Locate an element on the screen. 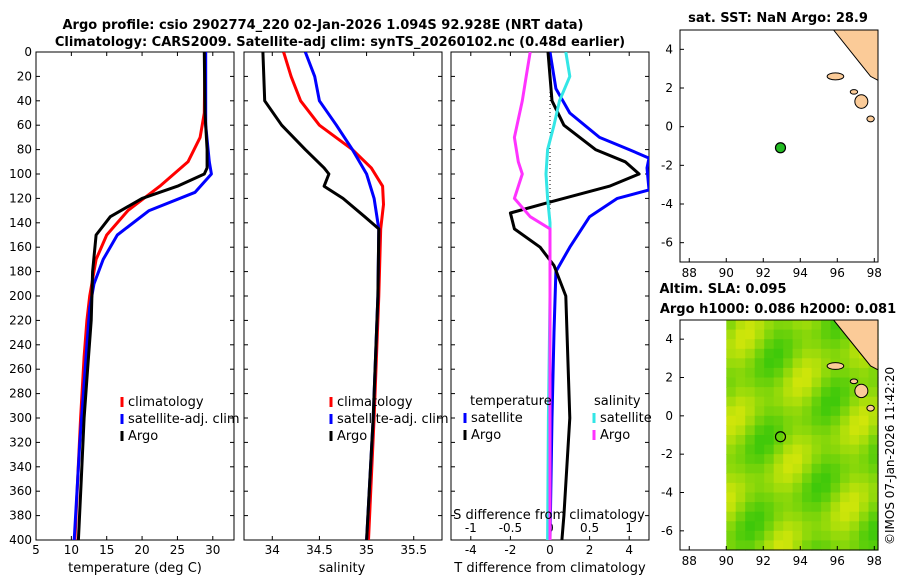 This screenshot has height=580, width=900. sst_map-ytick-label: -6 is located at coordinates (667, 243).